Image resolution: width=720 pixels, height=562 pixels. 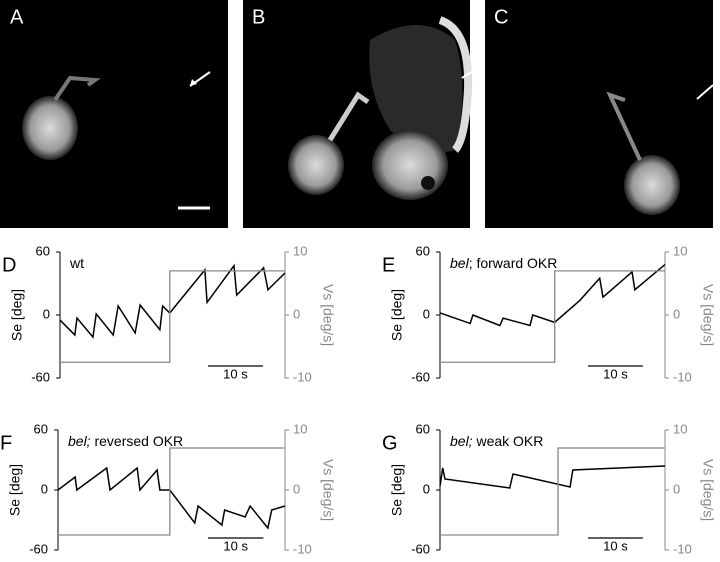 I want to click on nucleus, so click(x=428, y=183).